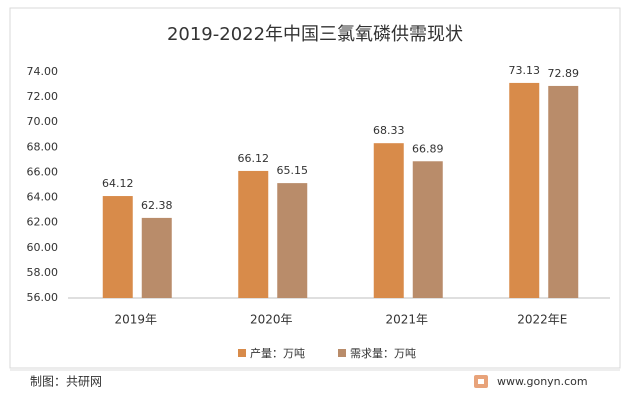  What do you see at coordinates (293, 170) in the screenshot?
I see `value-label: 65.15` at bounding box center [293, 170].